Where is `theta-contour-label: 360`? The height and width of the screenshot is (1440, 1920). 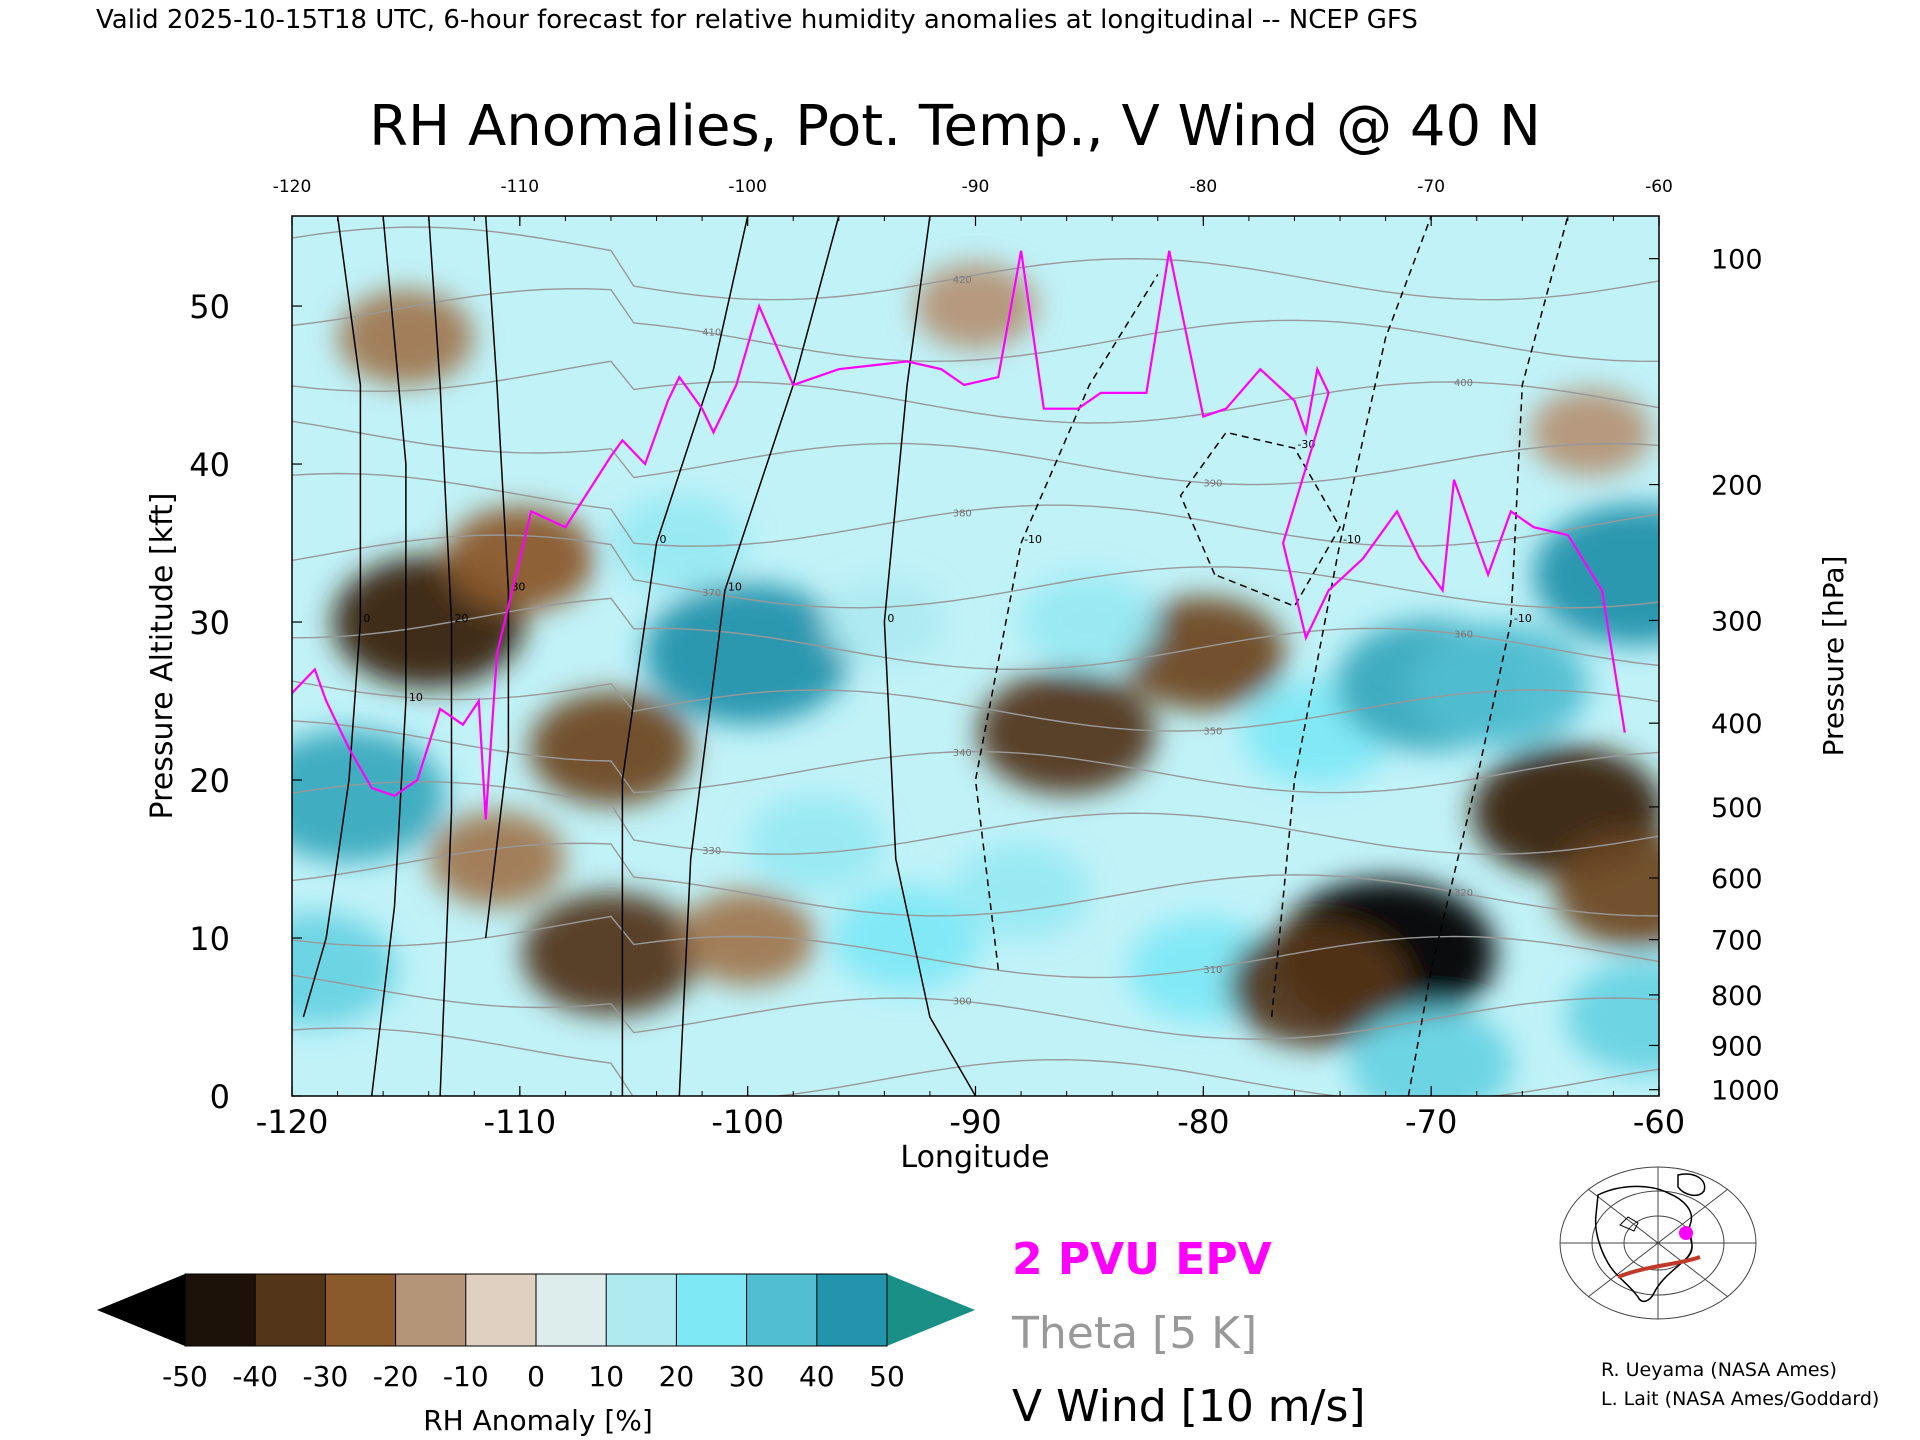 theta-contour-label: 360 is located at coordinates (1463, 634).